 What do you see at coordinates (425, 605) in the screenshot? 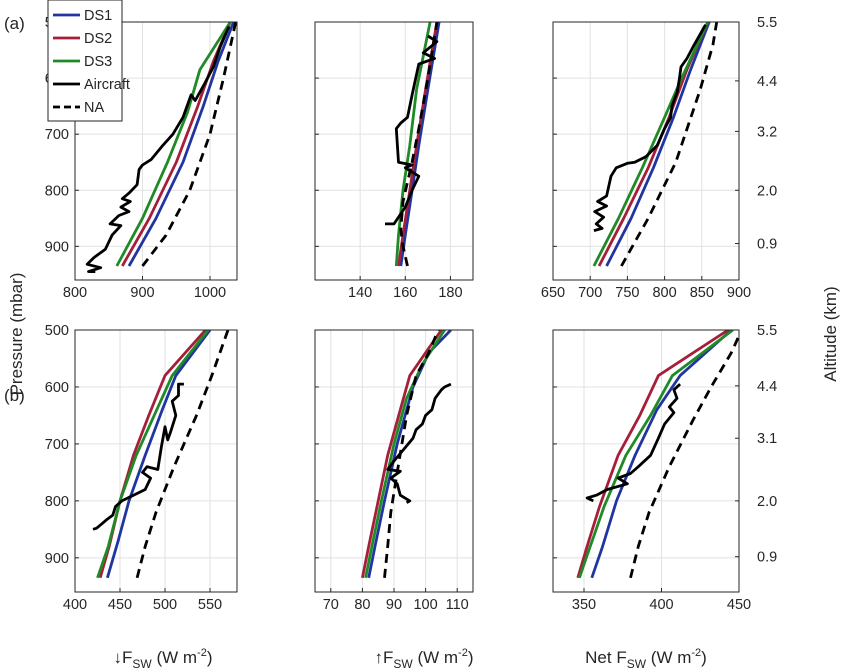
I see `x-tick-label: 100` at bounding box center [425, 605].